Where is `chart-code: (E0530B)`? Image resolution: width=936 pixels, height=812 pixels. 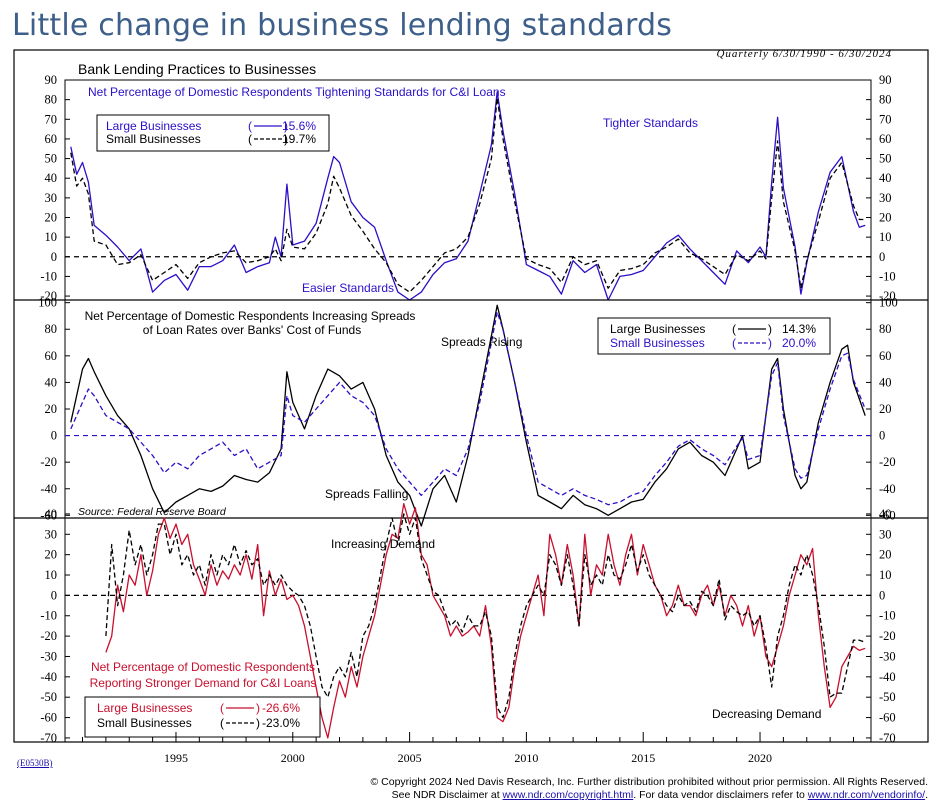 chart-code: (E0530B) is located at coordinates (35, 763).